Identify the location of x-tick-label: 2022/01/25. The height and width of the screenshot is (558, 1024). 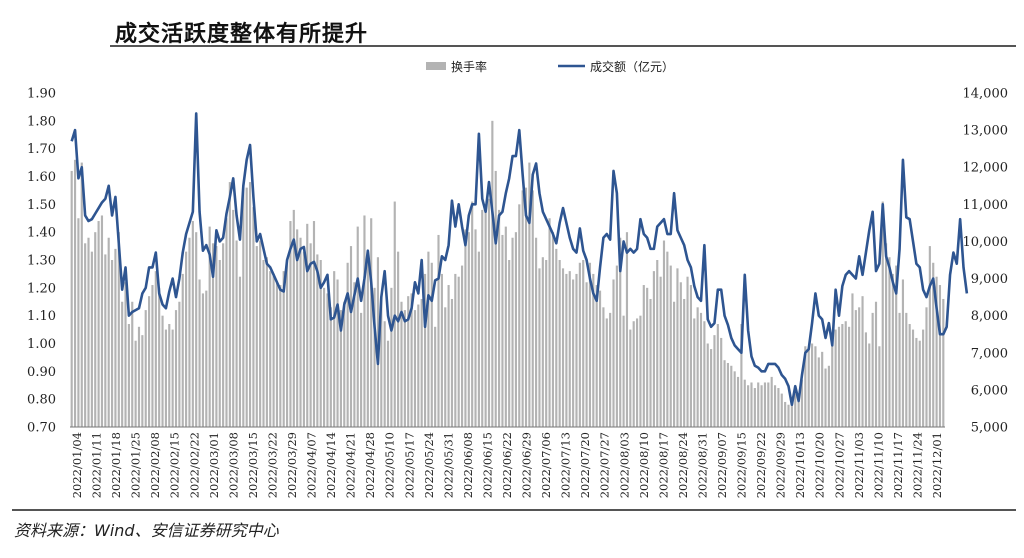
(136, 465).